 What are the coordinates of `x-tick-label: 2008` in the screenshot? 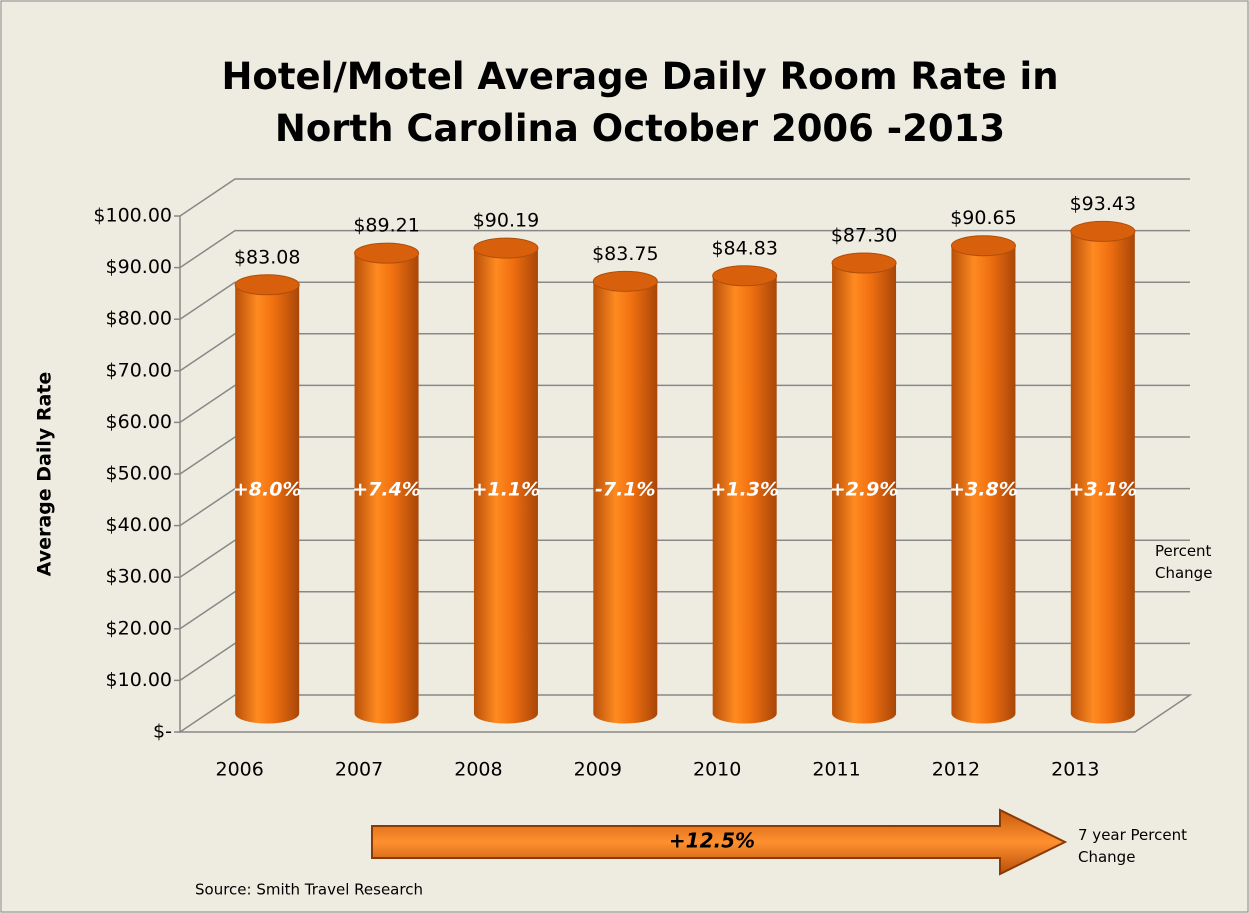 It's located at (478, 770).